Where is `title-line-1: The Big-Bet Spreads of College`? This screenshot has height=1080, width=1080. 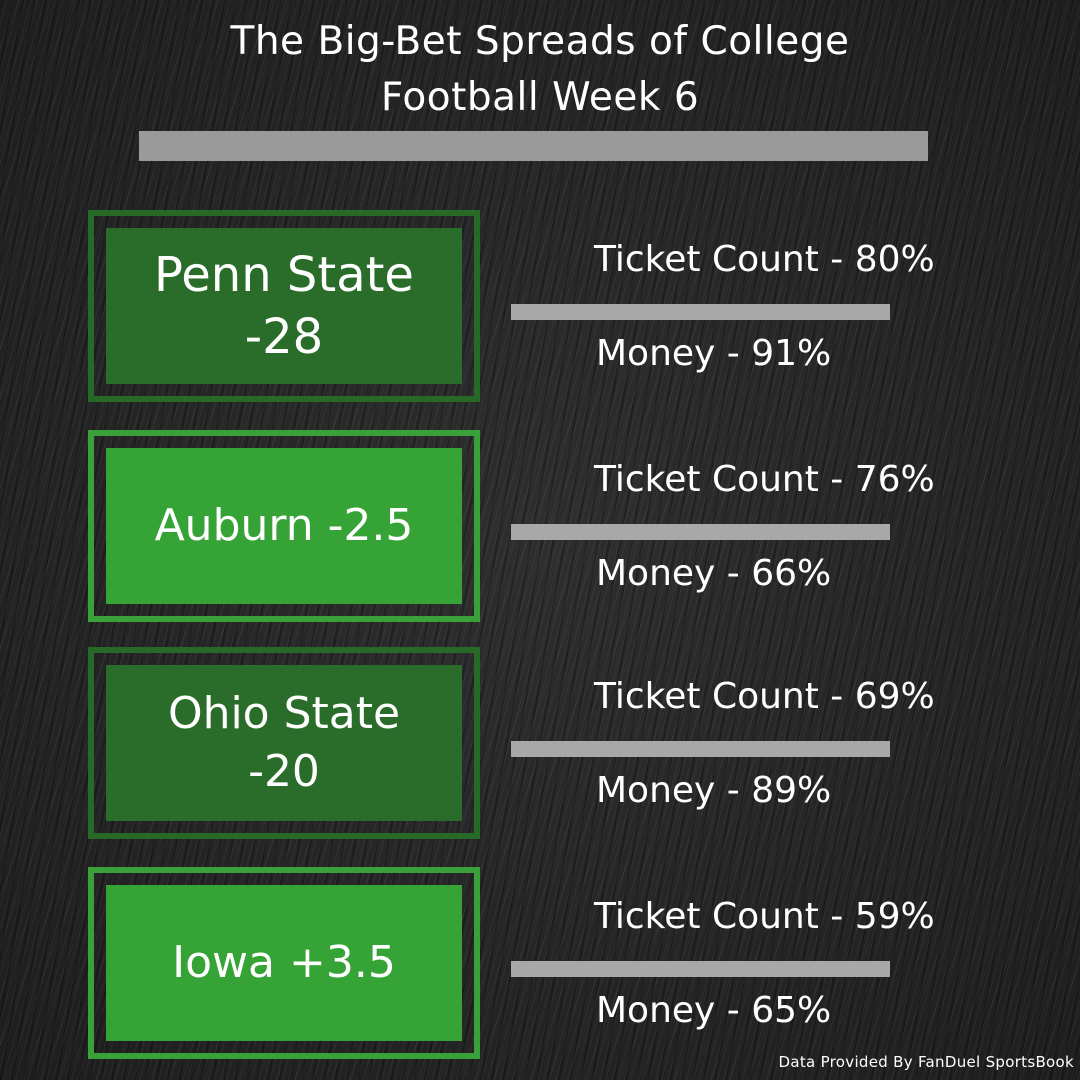 title-line-1: The Big-Bet Spreads of College is located at coordinates (540, 41).